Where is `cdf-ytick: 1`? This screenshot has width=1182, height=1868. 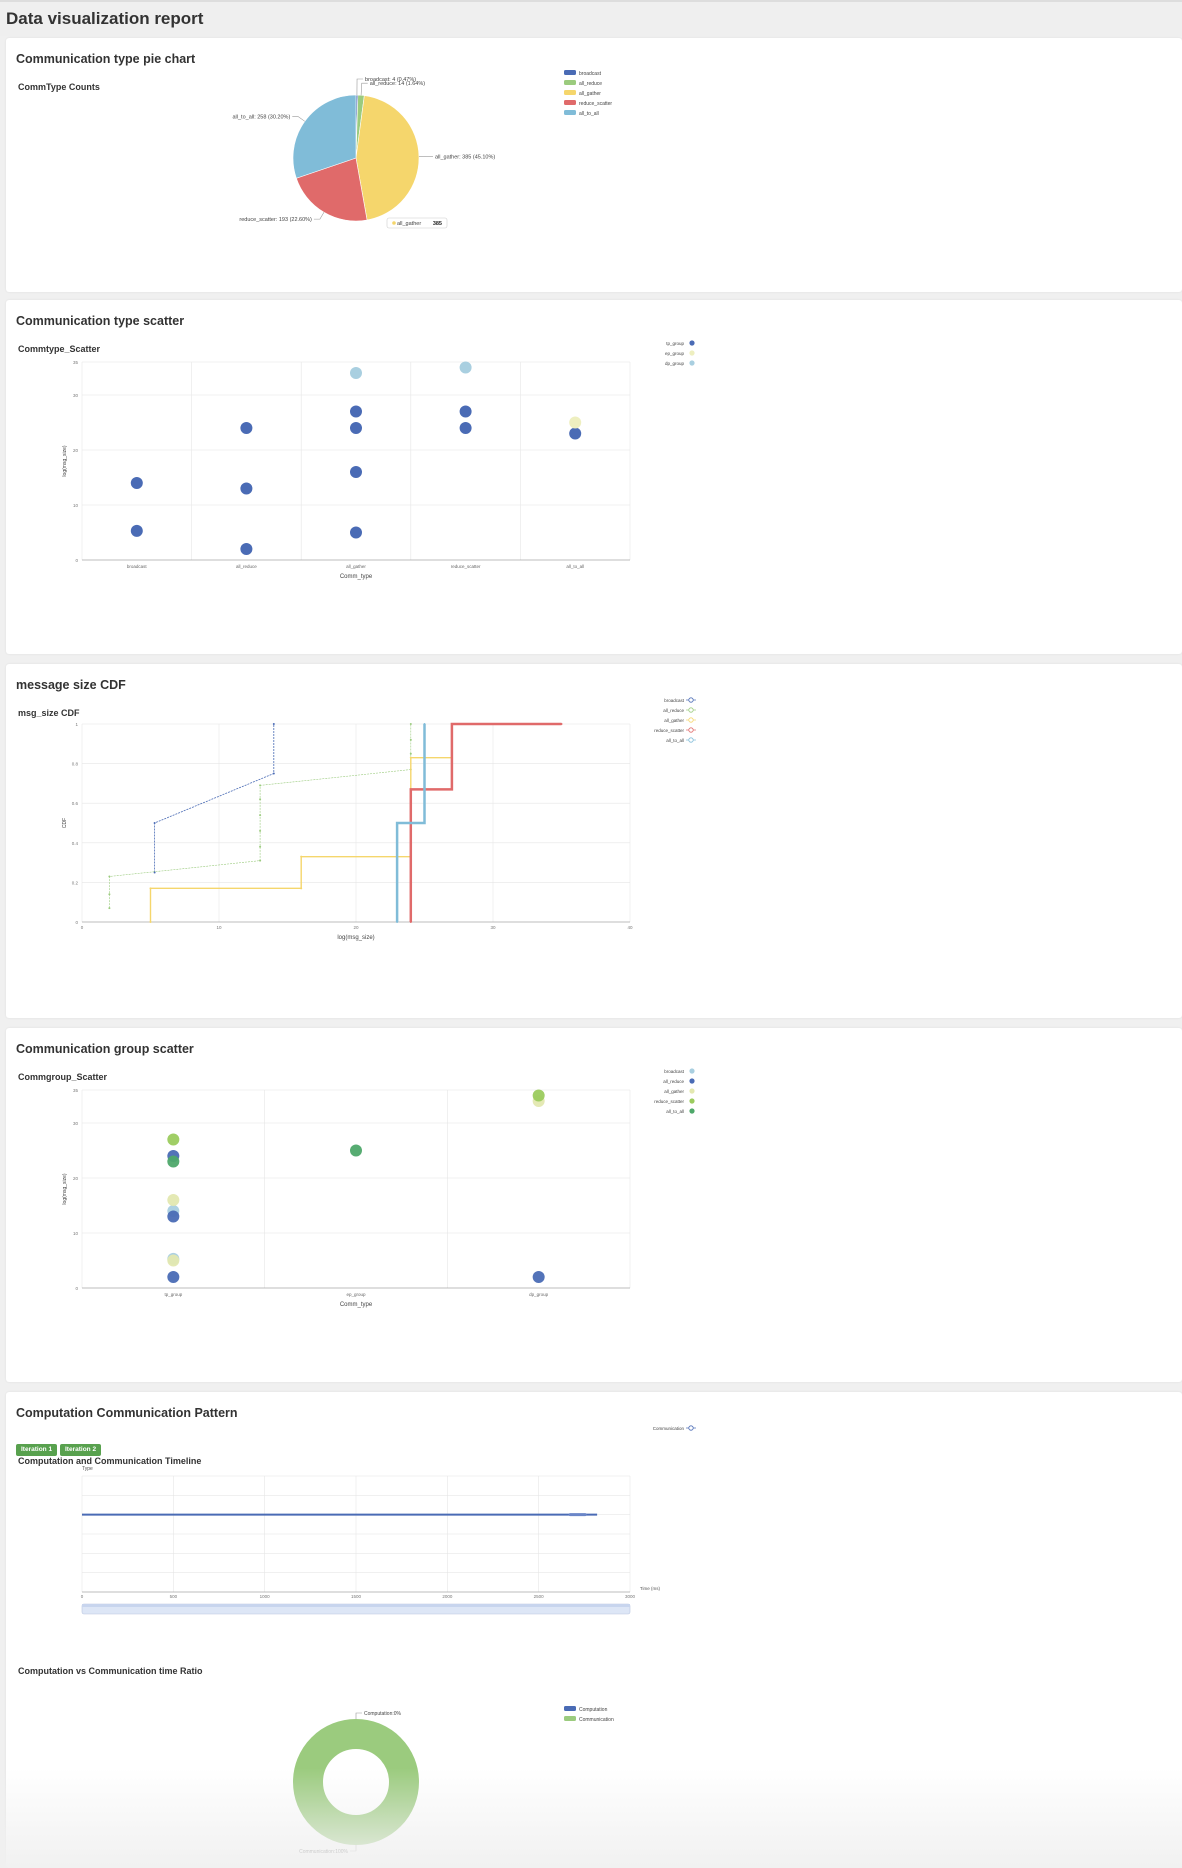 cdf-ytick: 1 is located at coordinates (76, 724).